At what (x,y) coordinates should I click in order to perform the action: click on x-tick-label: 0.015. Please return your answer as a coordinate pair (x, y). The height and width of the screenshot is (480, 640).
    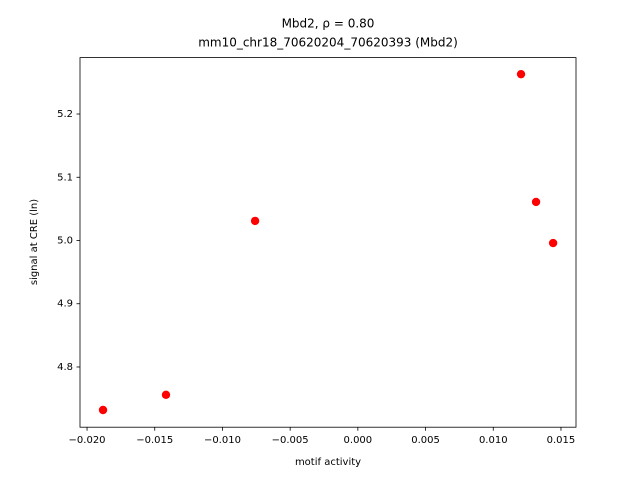
    Looking at the image, I should click on (561, 440).